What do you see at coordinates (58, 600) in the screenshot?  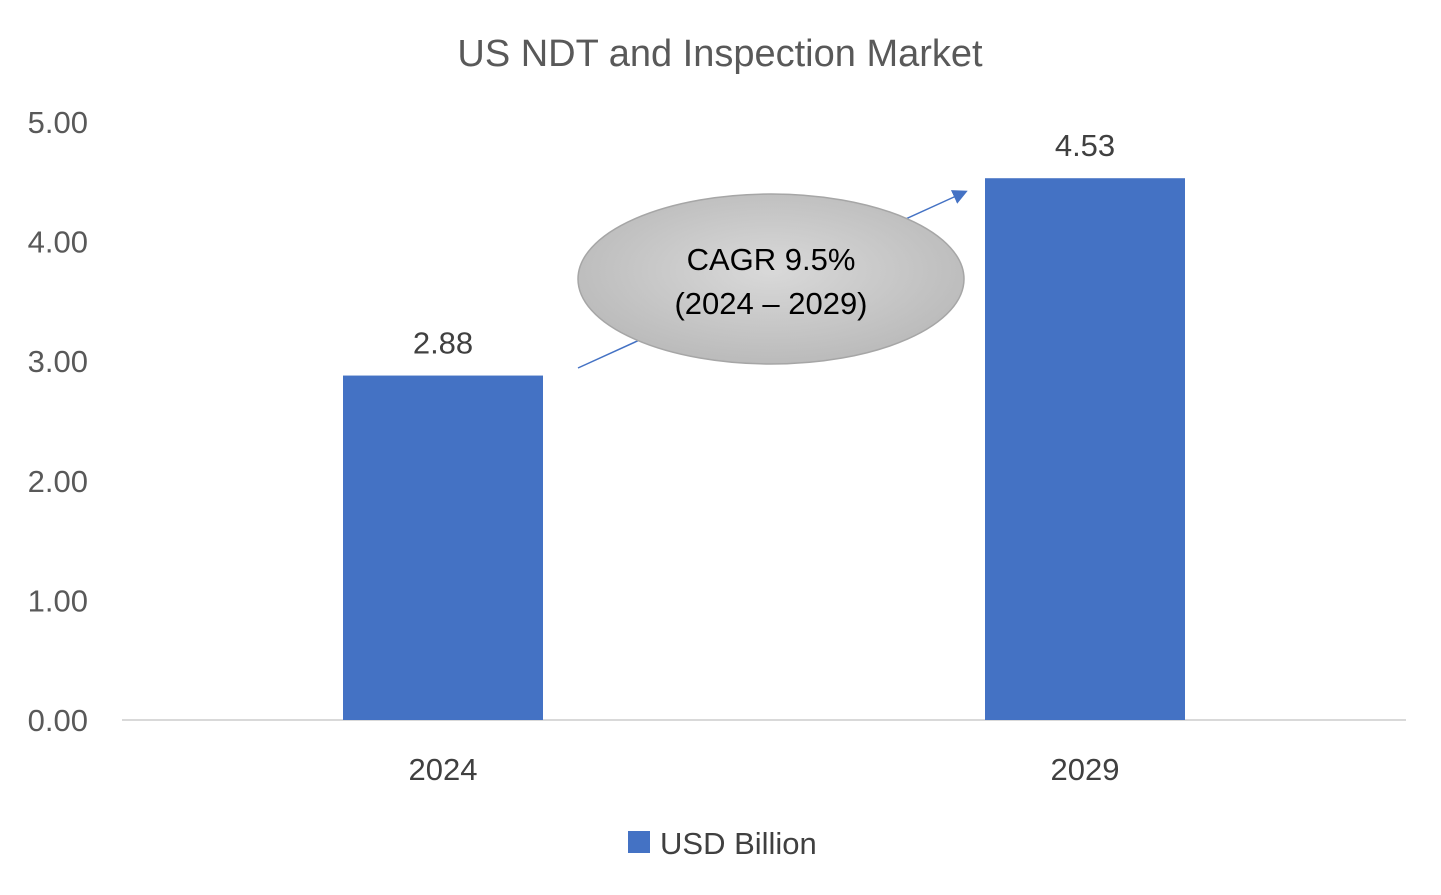 I see `y-tick-label: 1.00` at bounding box center [58, 600].